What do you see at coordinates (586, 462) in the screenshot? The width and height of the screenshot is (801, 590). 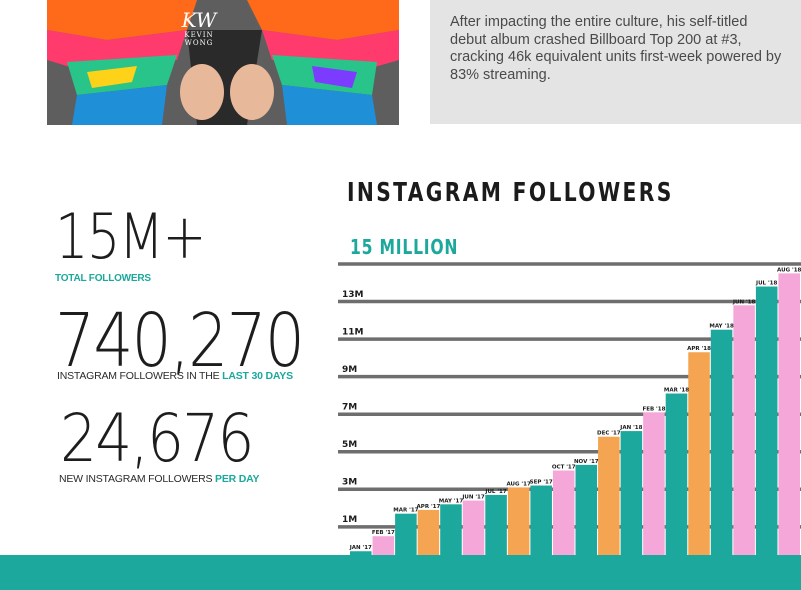 I see `bar-label: NOV '17` at bounding box center [586, 462].